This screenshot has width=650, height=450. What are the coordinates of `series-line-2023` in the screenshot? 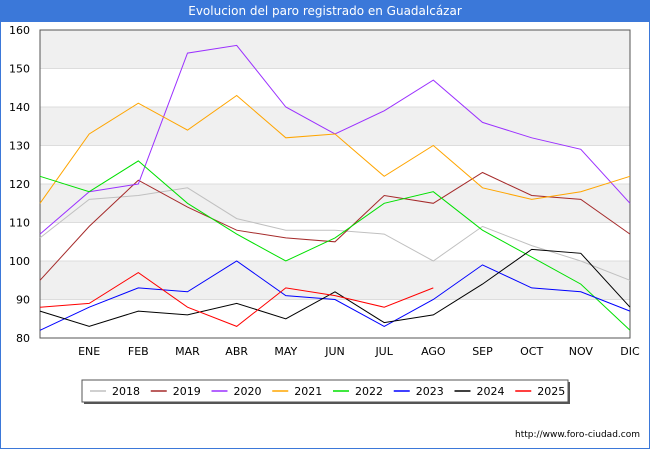 It's located at (335, 295).